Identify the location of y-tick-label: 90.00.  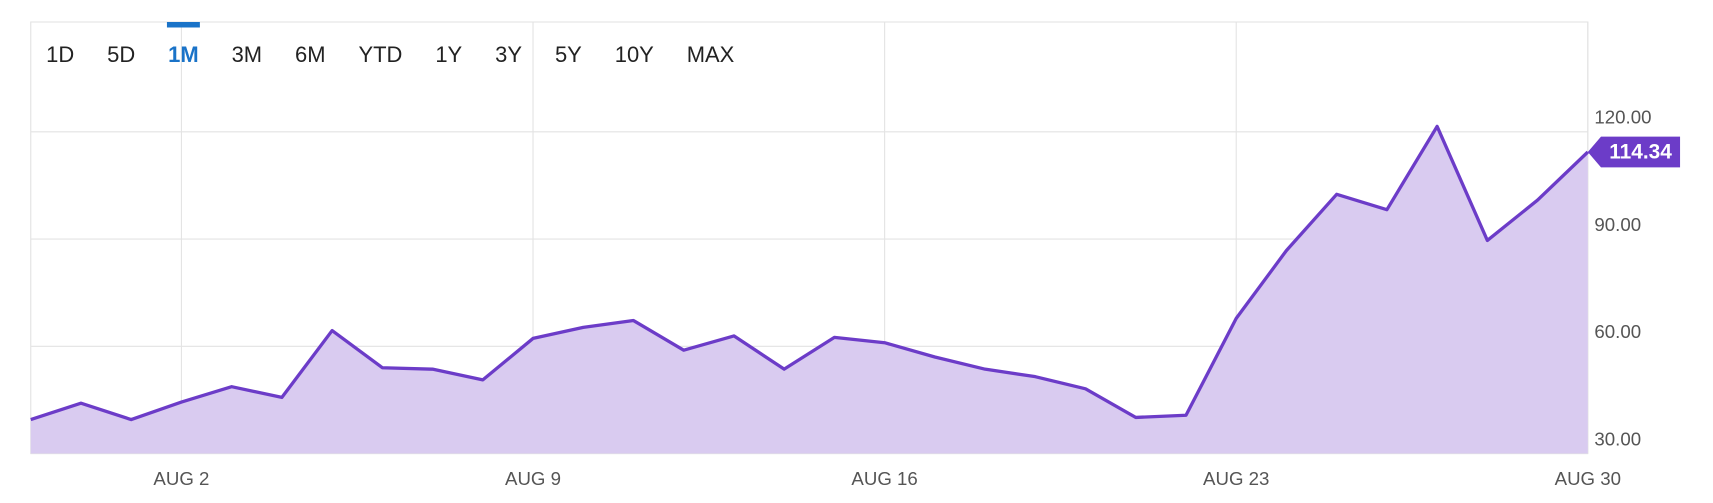
(1617, 224).